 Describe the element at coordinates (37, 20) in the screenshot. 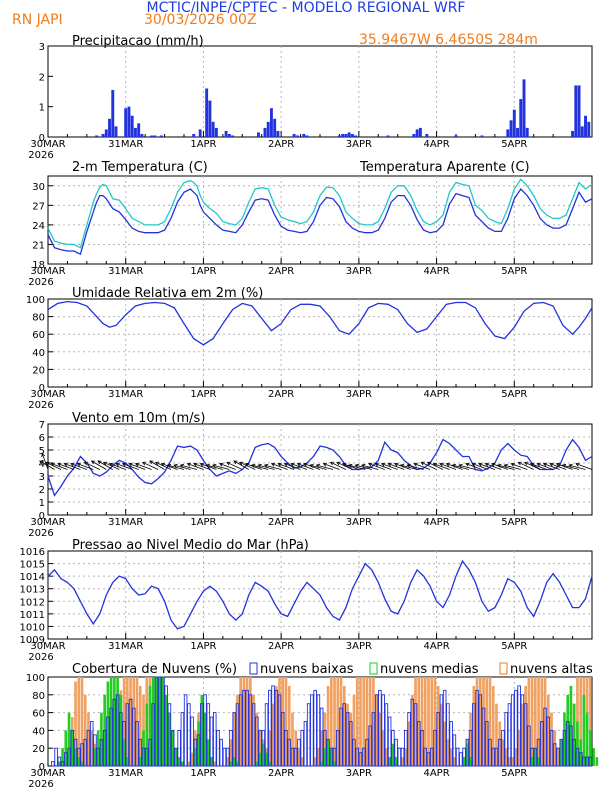

I see `header-location: RN JAPI` at that location.